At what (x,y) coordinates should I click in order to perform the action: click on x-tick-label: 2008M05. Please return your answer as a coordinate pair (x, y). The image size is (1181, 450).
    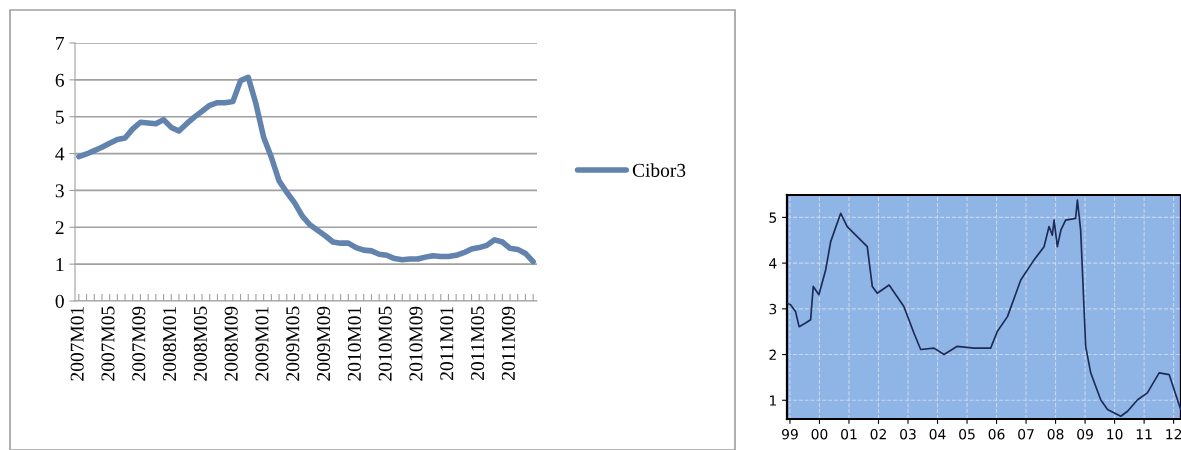
    Looking at the image, I should click on (200, 343).